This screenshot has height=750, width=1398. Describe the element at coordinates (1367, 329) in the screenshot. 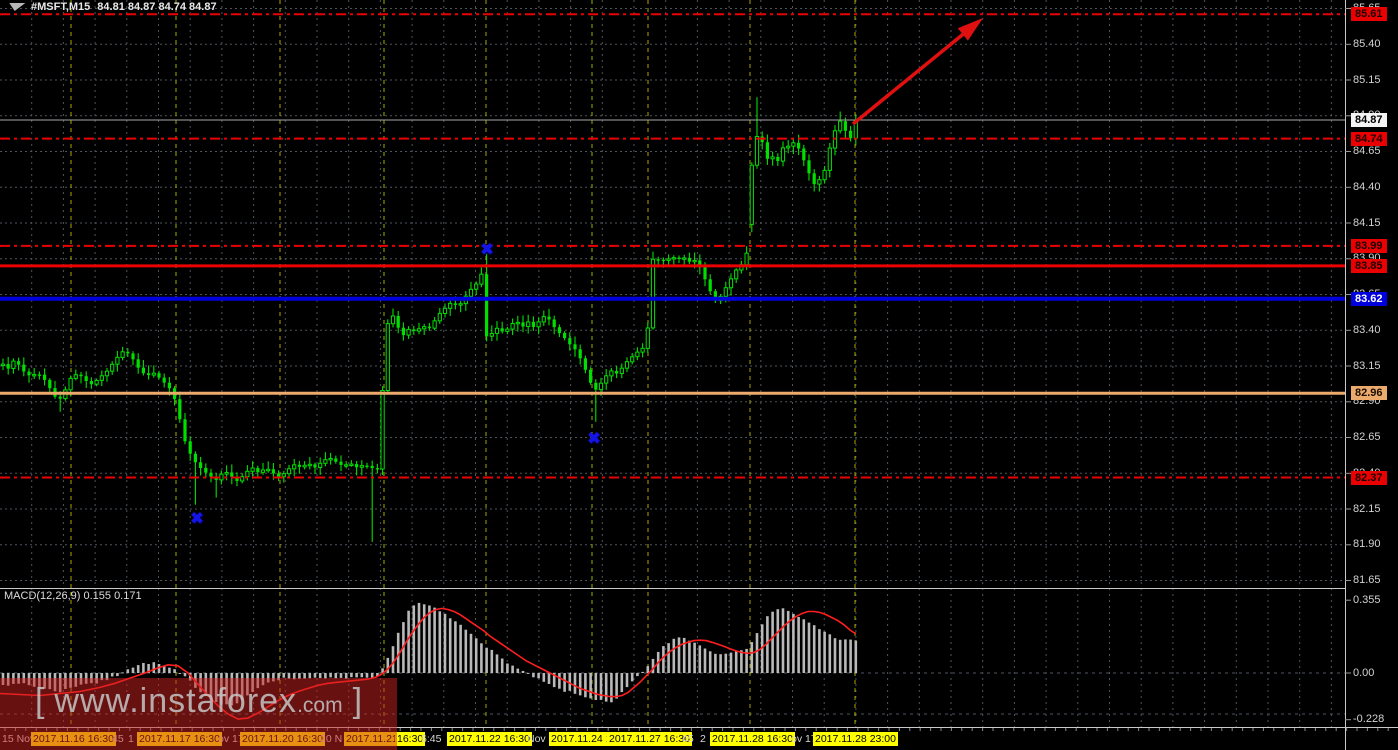

I see `price-axis-label: 83.40` at that location.